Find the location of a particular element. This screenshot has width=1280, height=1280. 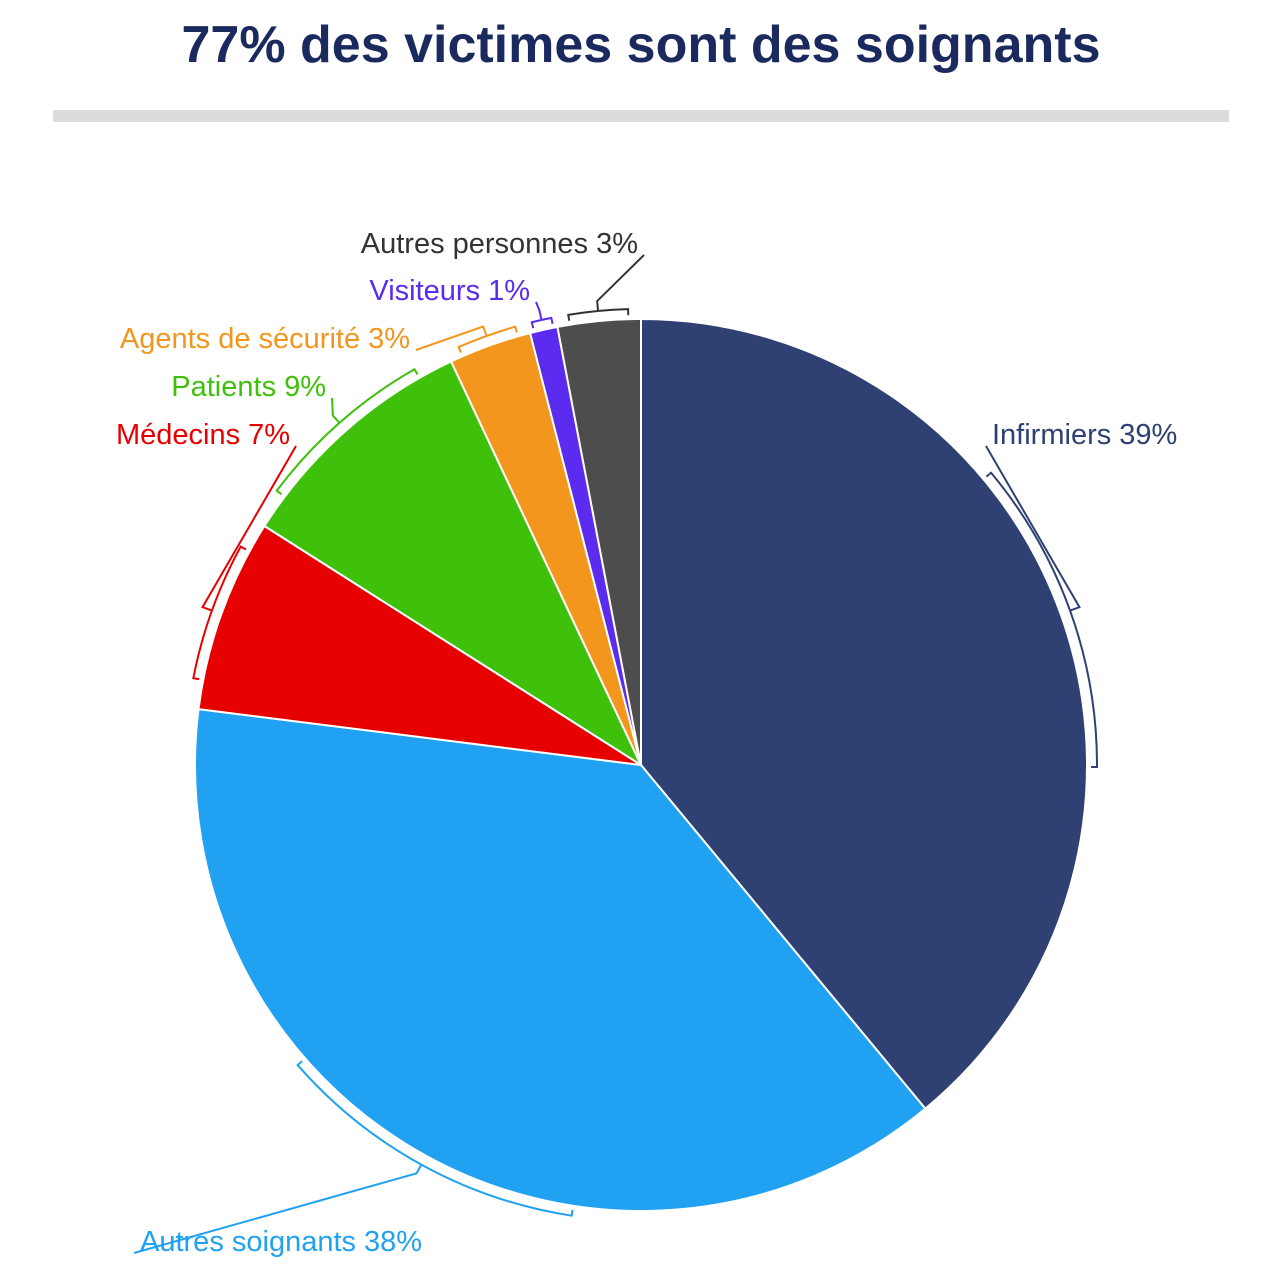

slice-label: Autres soignants 38% is located at coordinates (281, 1242).